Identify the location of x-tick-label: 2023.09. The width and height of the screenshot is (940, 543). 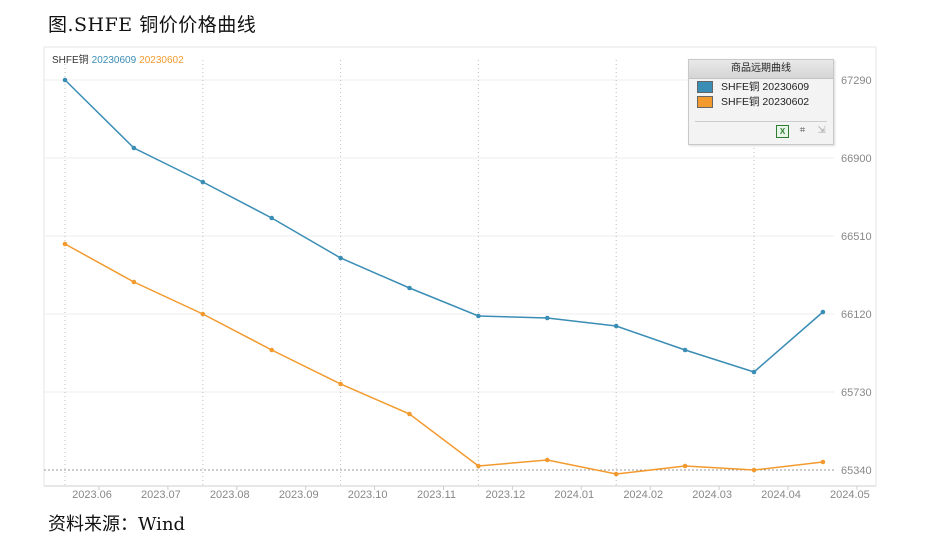
(299, 495).